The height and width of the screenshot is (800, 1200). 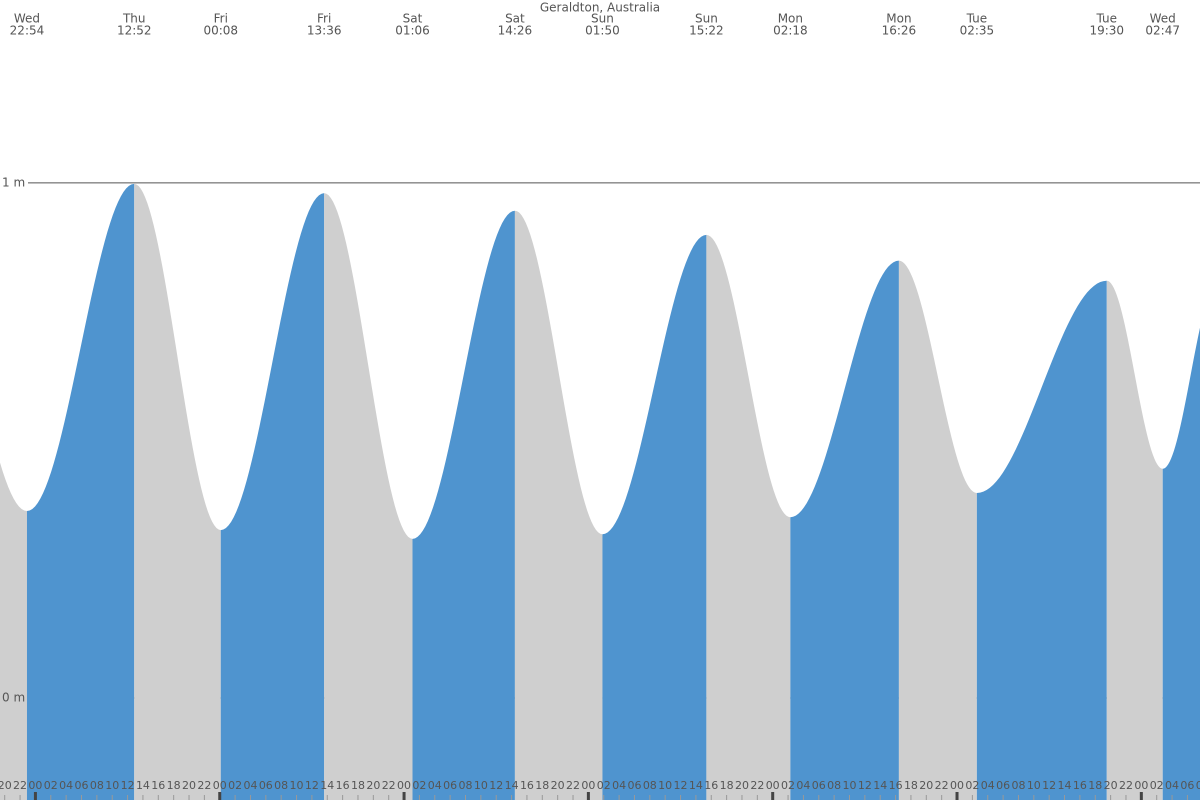 What do you see at coordinates (790, 31) in the screenshot?
I see `extreme-time: 02:18` at bounding box center [790, 31].